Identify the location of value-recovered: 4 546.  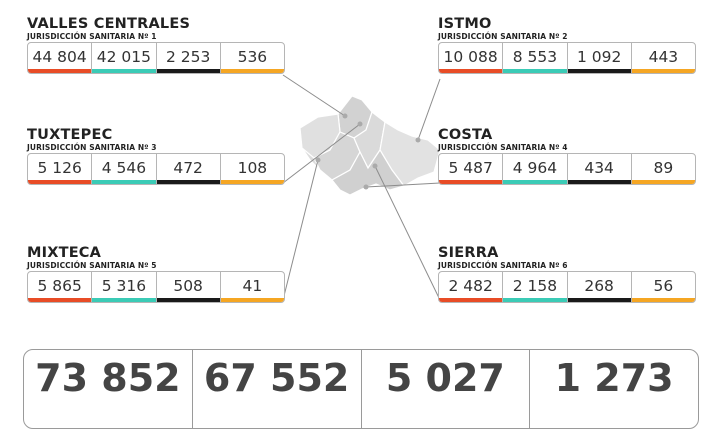
(124, 169).